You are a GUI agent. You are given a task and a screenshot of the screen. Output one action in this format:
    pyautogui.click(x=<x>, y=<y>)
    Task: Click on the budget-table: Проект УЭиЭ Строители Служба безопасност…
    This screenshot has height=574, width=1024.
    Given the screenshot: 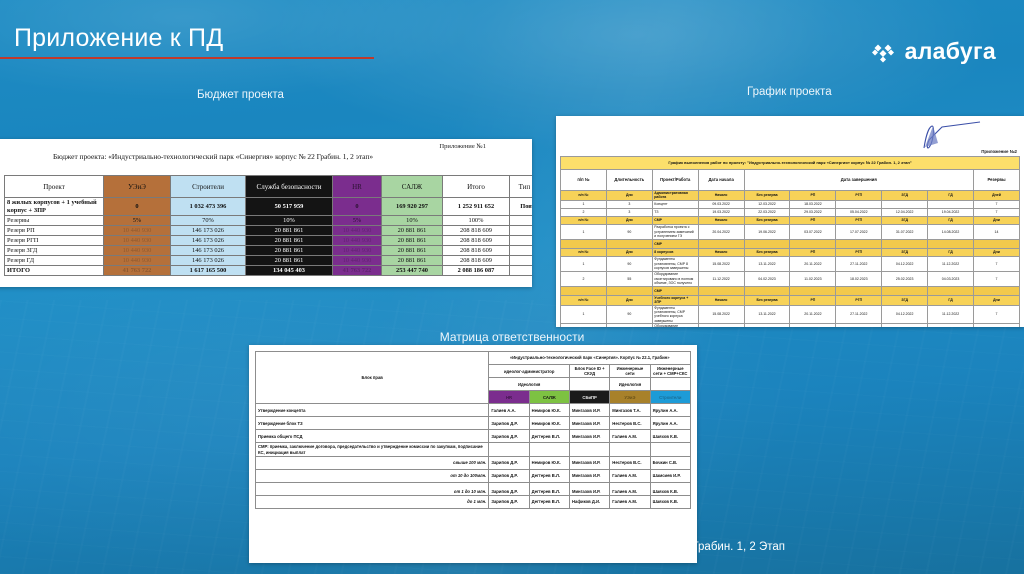 What is the action you would take?
    pyautogui.click(x=268, y=225)
    